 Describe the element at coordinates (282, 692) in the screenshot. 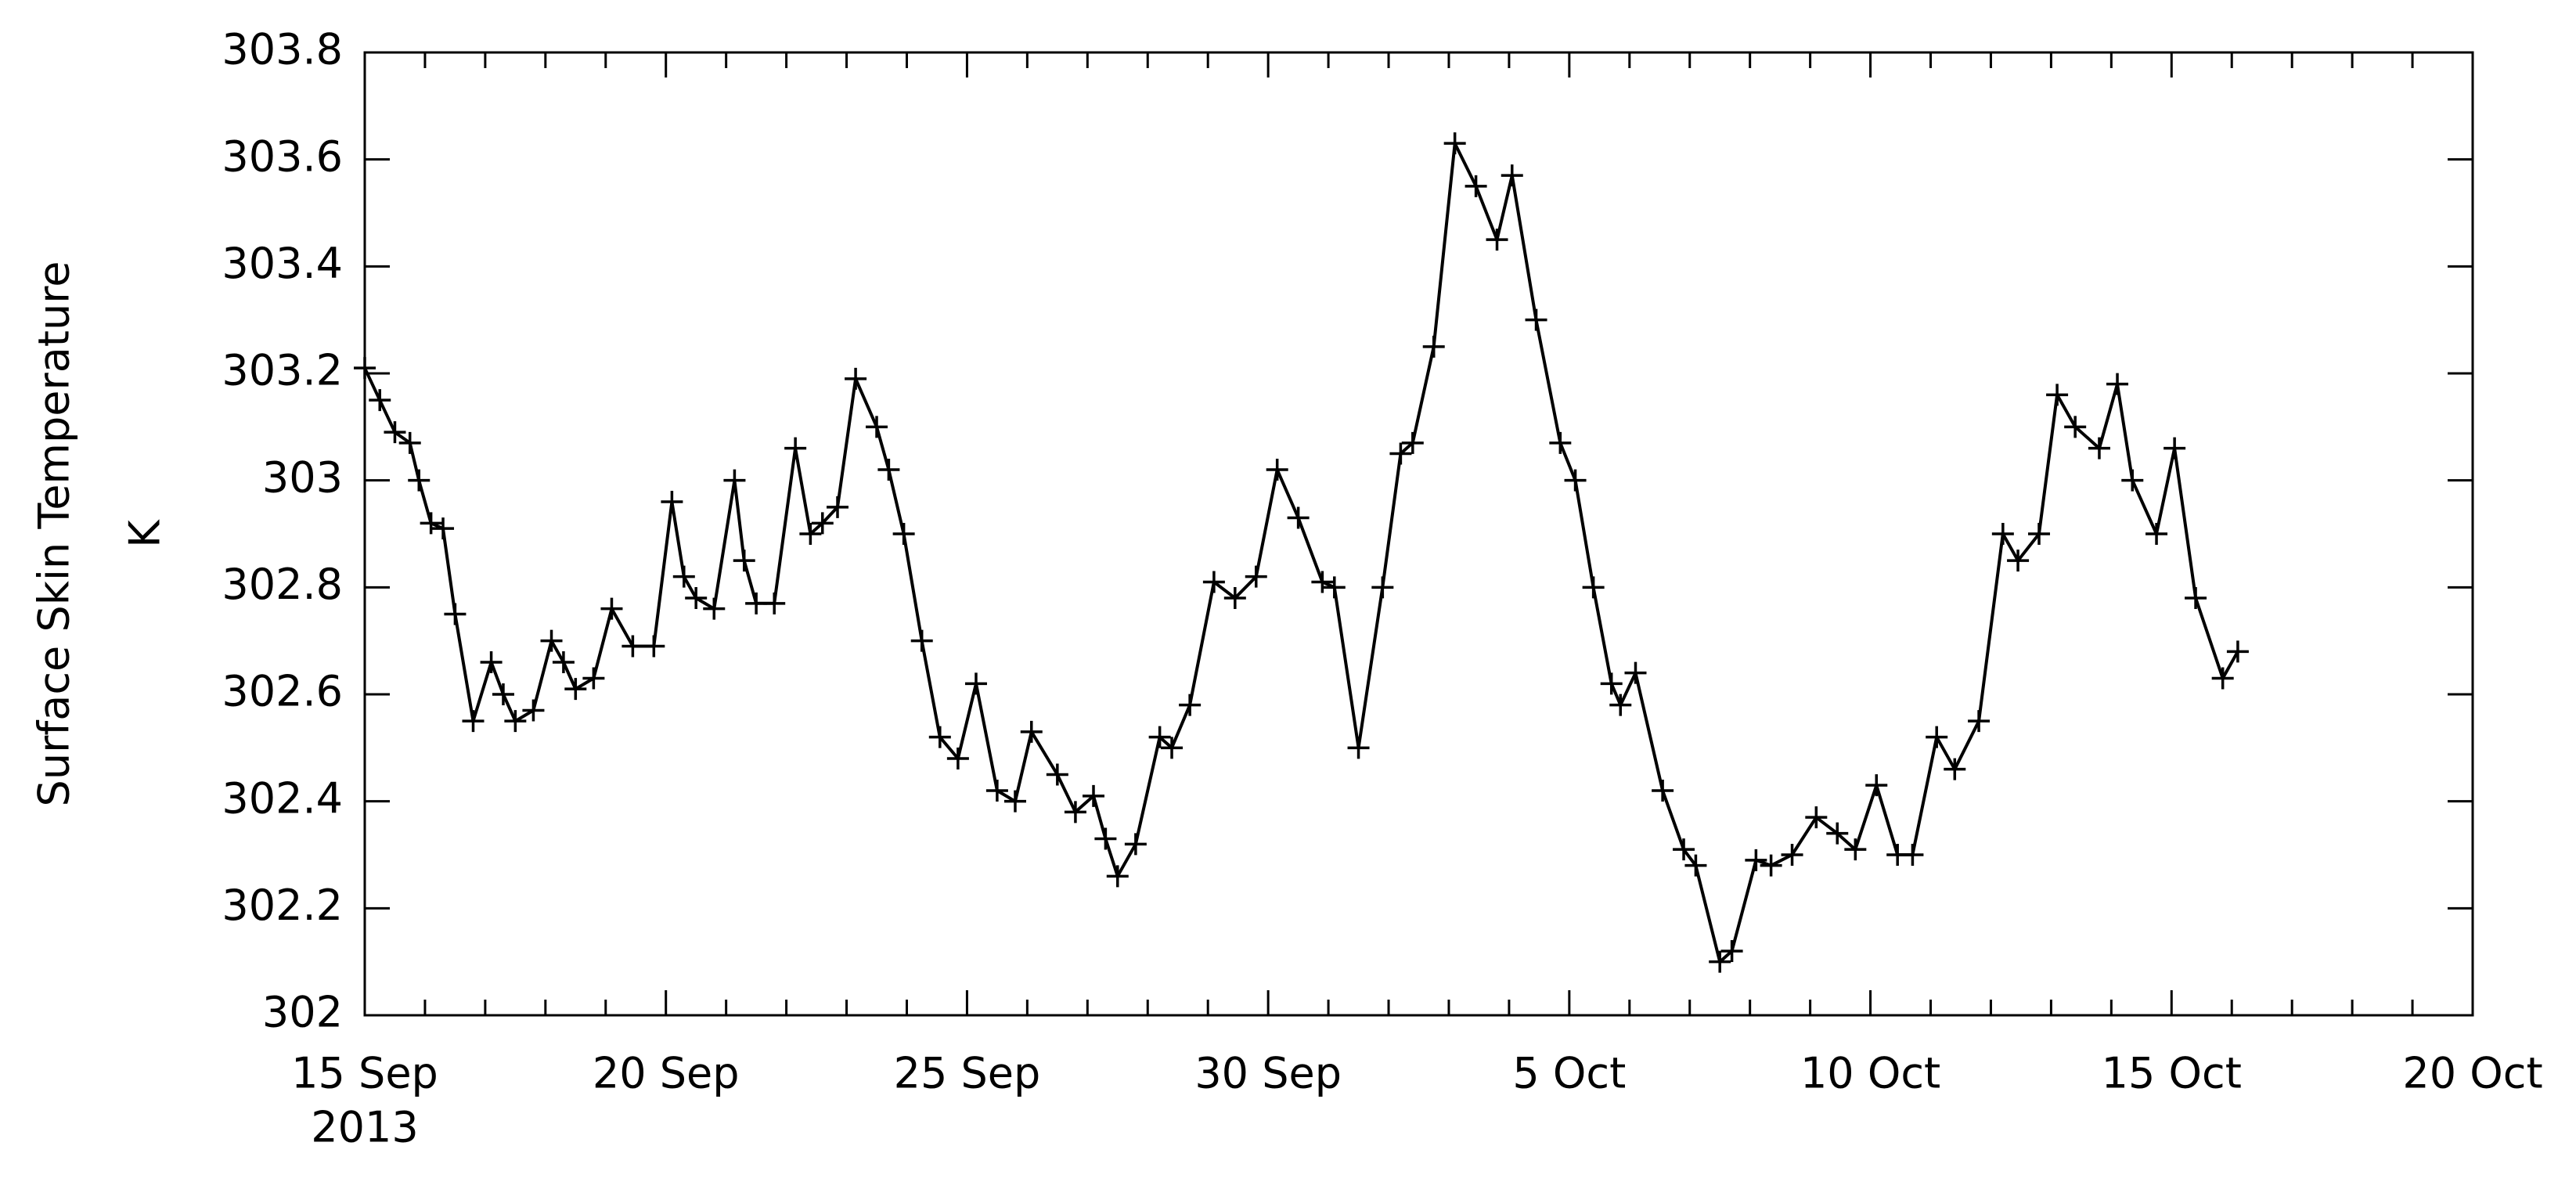

I see `y-tick-label: 302.6` at that location.